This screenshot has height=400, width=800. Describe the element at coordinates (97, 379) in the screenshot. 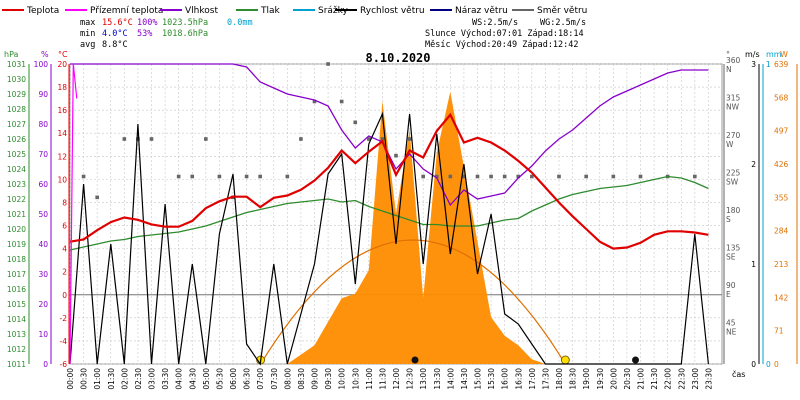

I see `x-tick-label: 01:00` at that location.